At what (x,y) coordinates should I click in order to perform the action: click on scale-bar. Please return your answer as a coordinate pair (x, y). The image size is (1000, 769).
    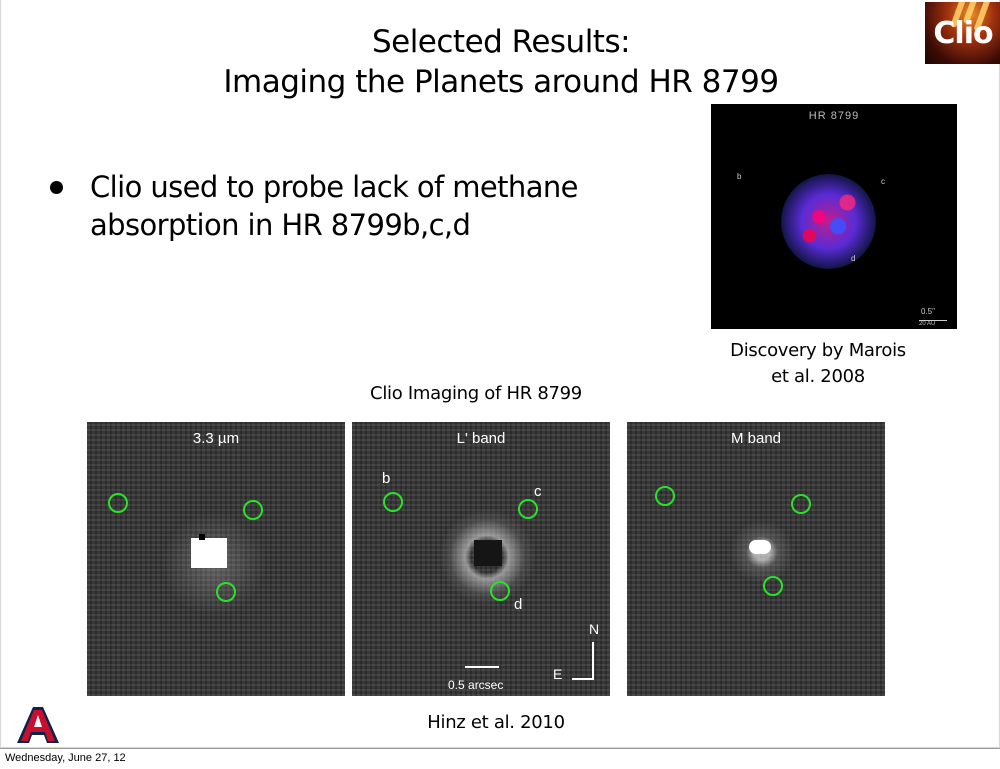
    Looking at the image, I should click on (482, 667).